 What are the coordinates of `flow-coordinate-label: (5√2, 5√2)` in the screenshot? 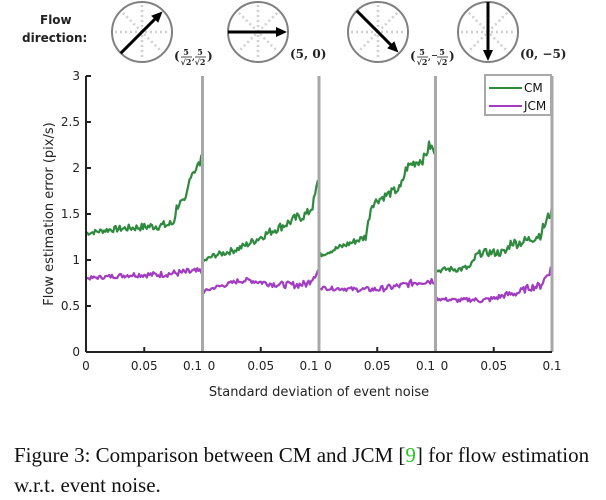 It's located at (193, 57).